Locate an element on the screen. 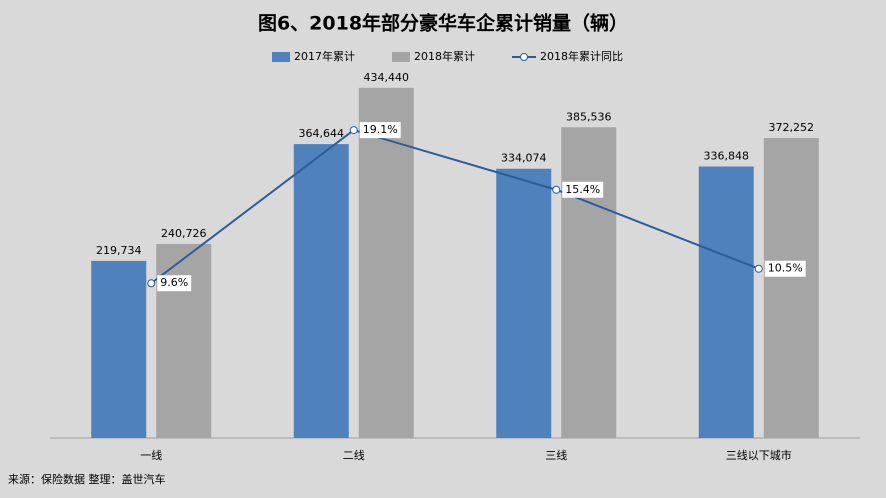 This screenshot has width=886, height=498. legend-label: 2018年累计 is located at coordinates (444, 56).